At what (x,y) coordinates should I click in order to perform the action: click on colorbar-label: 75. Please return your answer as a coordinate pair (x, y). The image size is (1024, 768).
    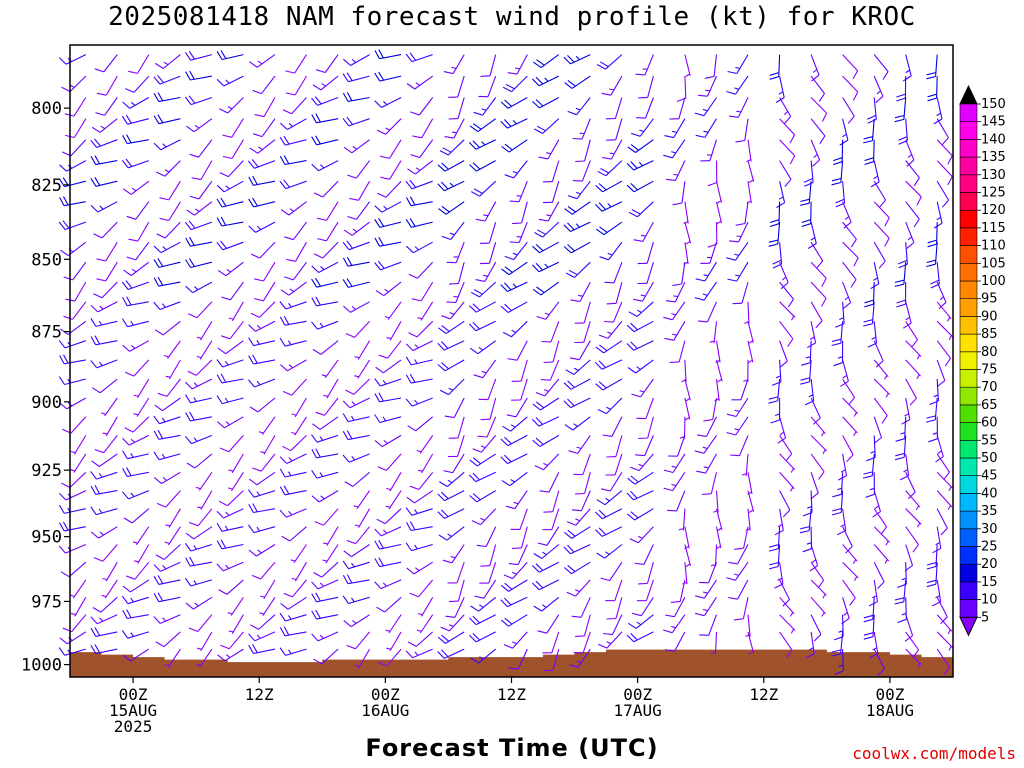
    Looking at the image, I should click on (989, 370).